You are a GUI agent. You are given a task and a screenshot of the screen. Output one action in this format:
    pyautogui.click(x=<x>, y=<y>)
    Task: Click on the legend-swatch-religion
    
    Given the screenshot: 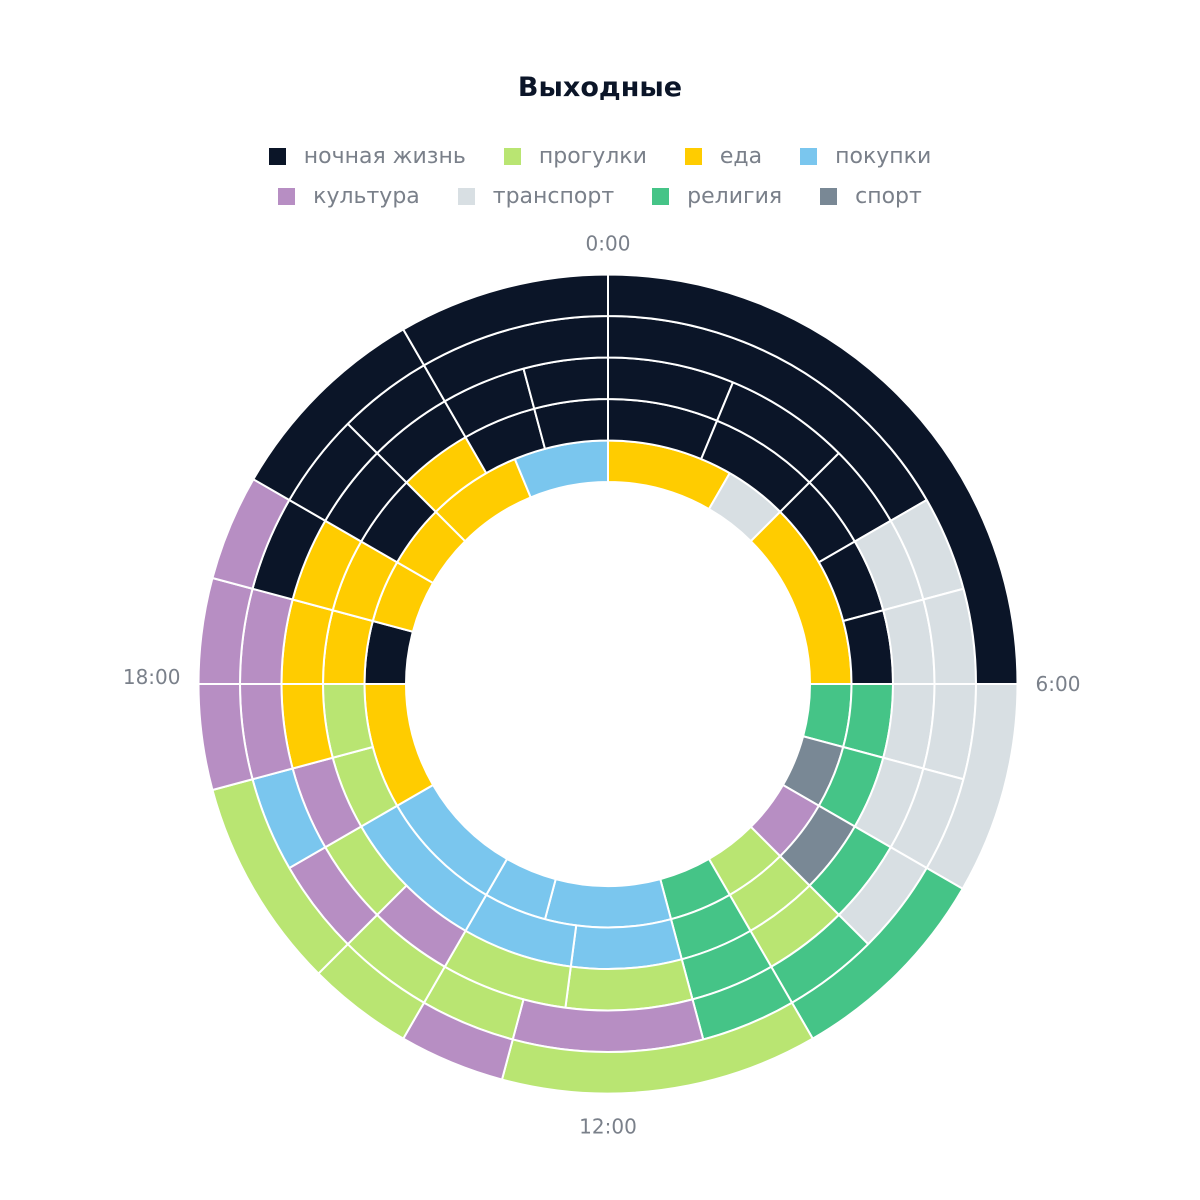 What is the action you would take?
    pyautogui.click(x=661, y=196)
    